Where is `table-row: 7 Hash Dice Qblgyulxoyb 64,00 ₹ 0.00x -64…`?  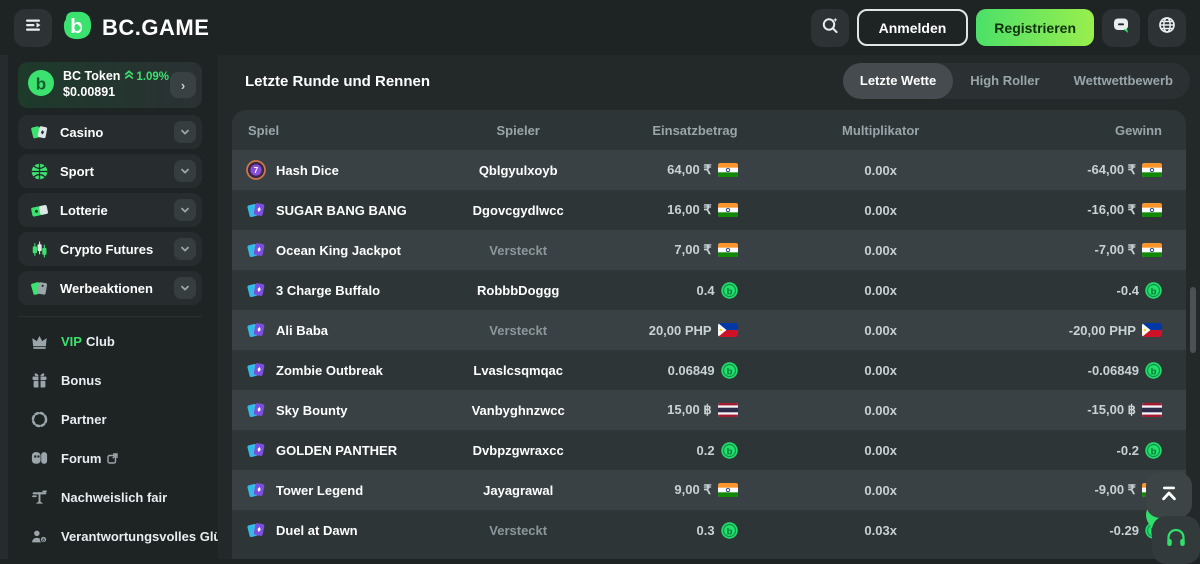
table-row: 7 Hash Dice Qblgyulxoyb 64,00 ₹ 0.00x -64… is located at coordinates (709, 170).